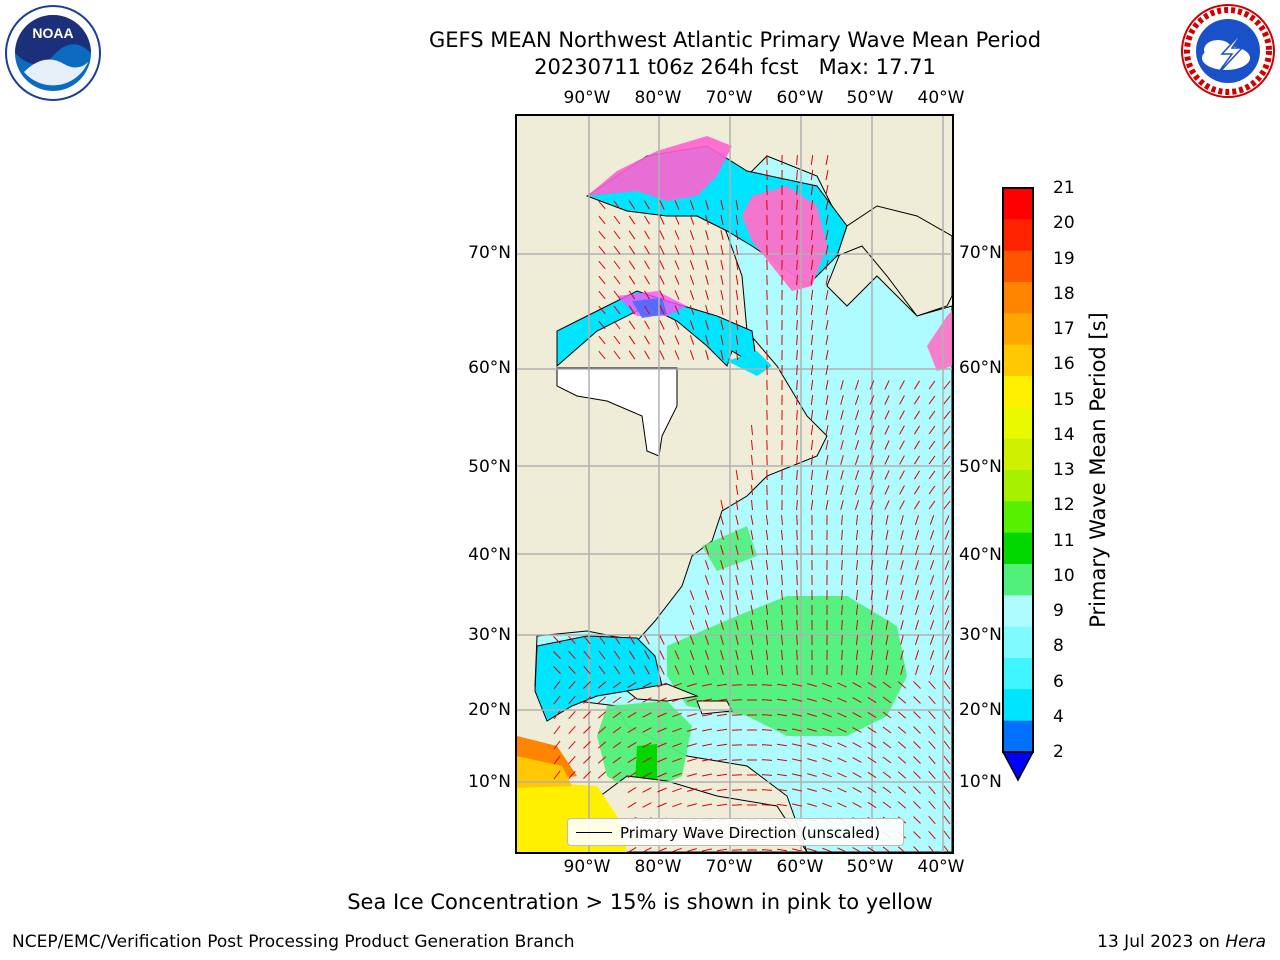  Describe the element at coordinates (587, 98) in the screenshot. I see `lon-tick-top: 90°W` at that location.